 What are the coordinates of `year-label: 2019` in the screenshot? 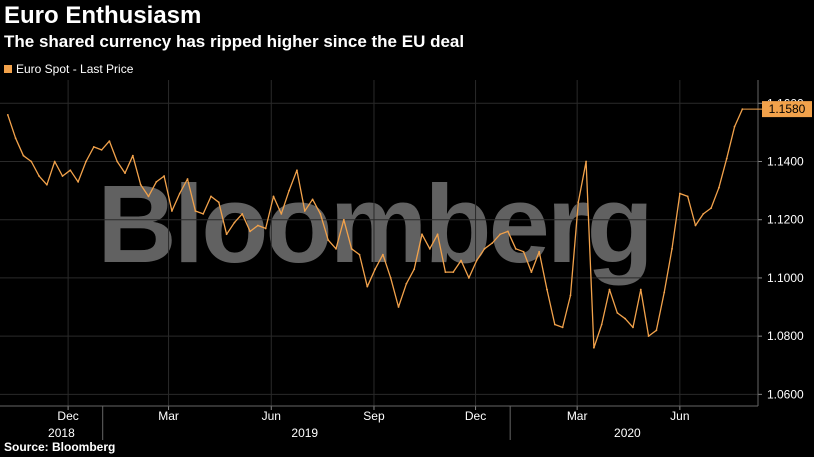 It's located at (304, 433).